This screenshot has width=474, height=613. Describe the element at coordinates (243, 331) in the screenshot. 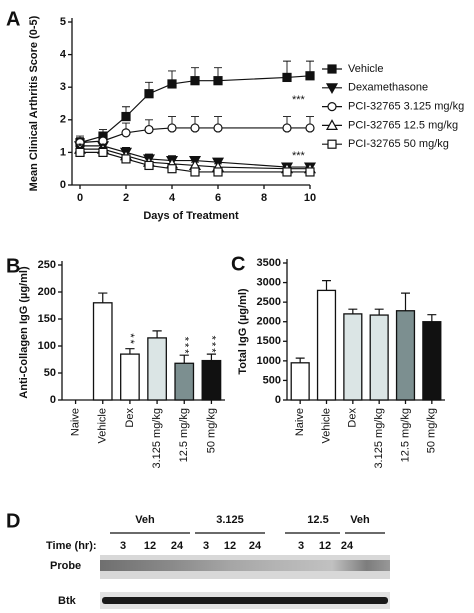

I see `y-axis-label: Total IgG (µg/ml)` at that location.